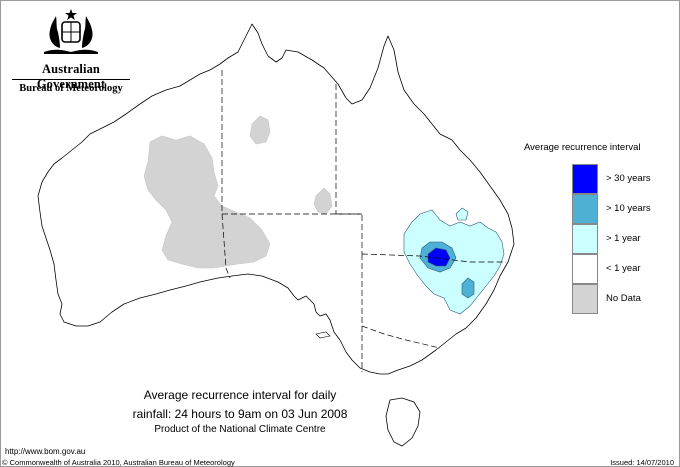  I want to click on legend-item-over-10-years: > 10 years, so click(626, 209).